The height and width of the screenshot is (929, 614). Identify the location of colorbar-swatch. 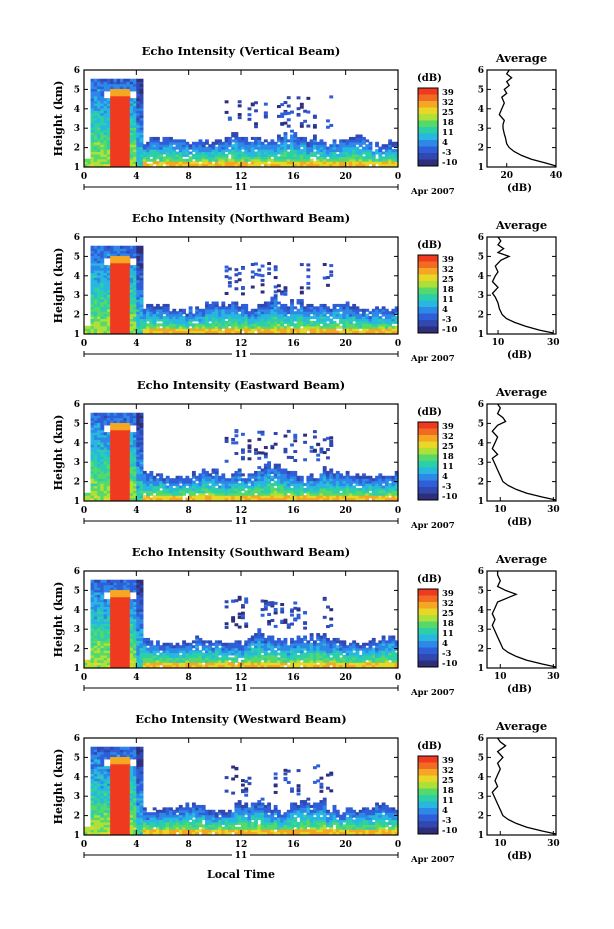
(428, 156).